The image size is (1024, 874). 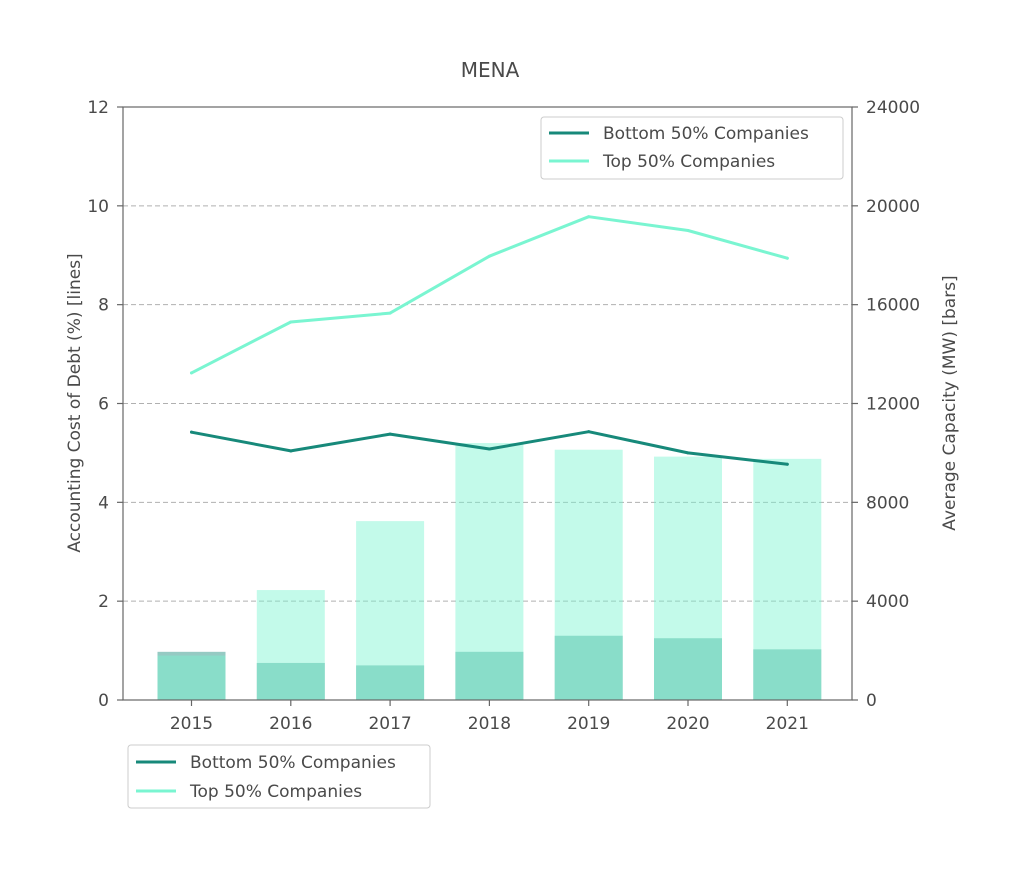 I want to click on y-right-tick-label-8000: 8000, so click(x=887, y=503).